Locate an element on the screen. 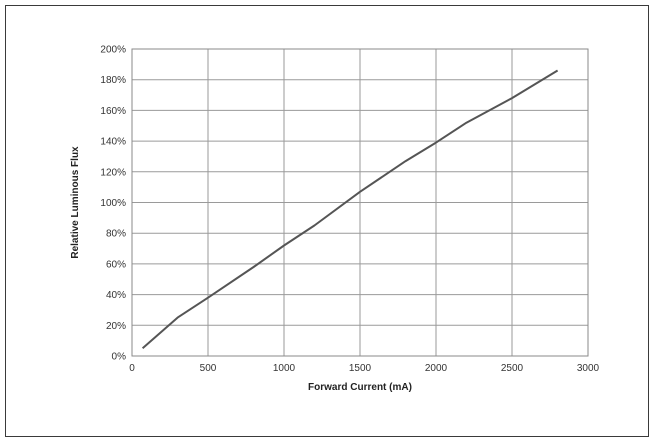  y-axis-title: Relative Luminous Flux is located at coordinates (75, 202).